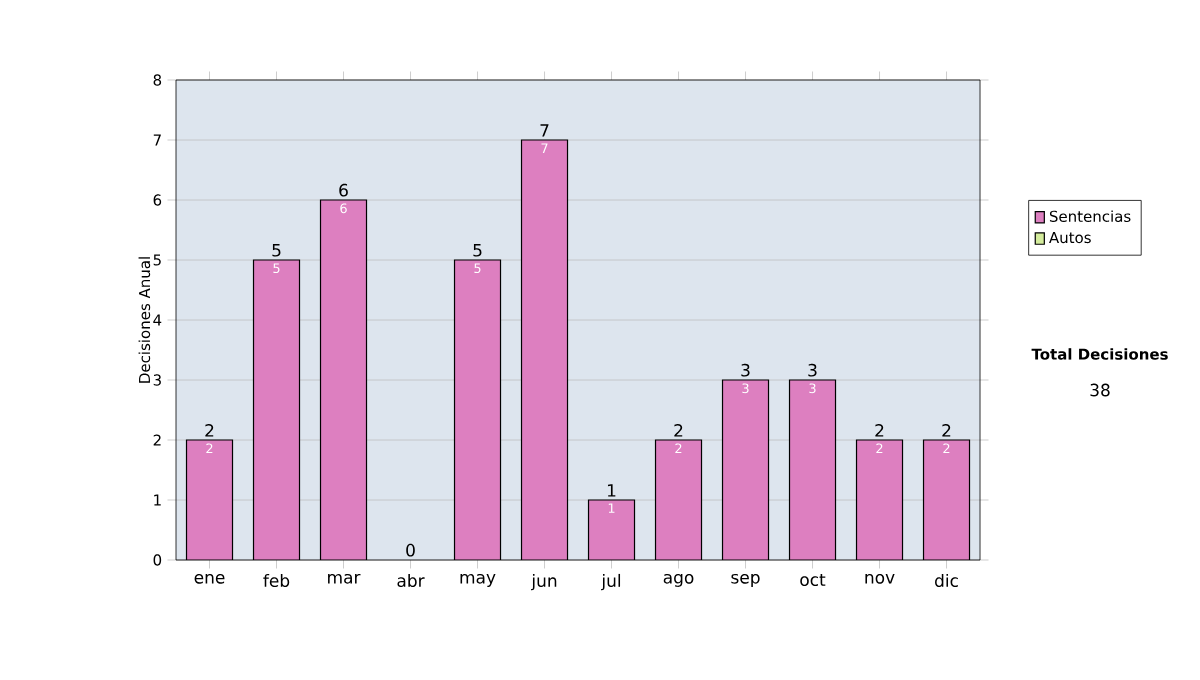 The image size is (1200, 680). What do you see at coordinates (478, 580) in the screenshot?
I see `x-tick-label: may` at bounding box center [478, 580].